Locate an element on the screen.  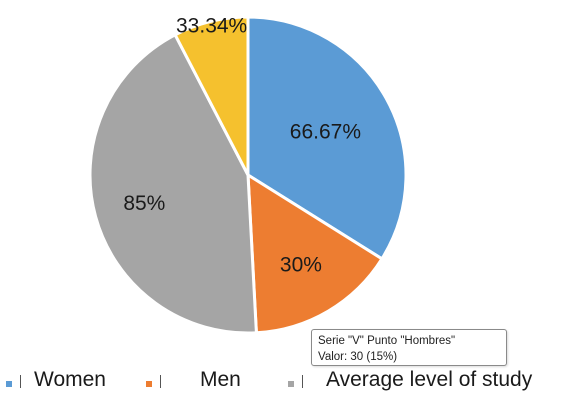
pie-slice-men is located at coordinates (315, 254).